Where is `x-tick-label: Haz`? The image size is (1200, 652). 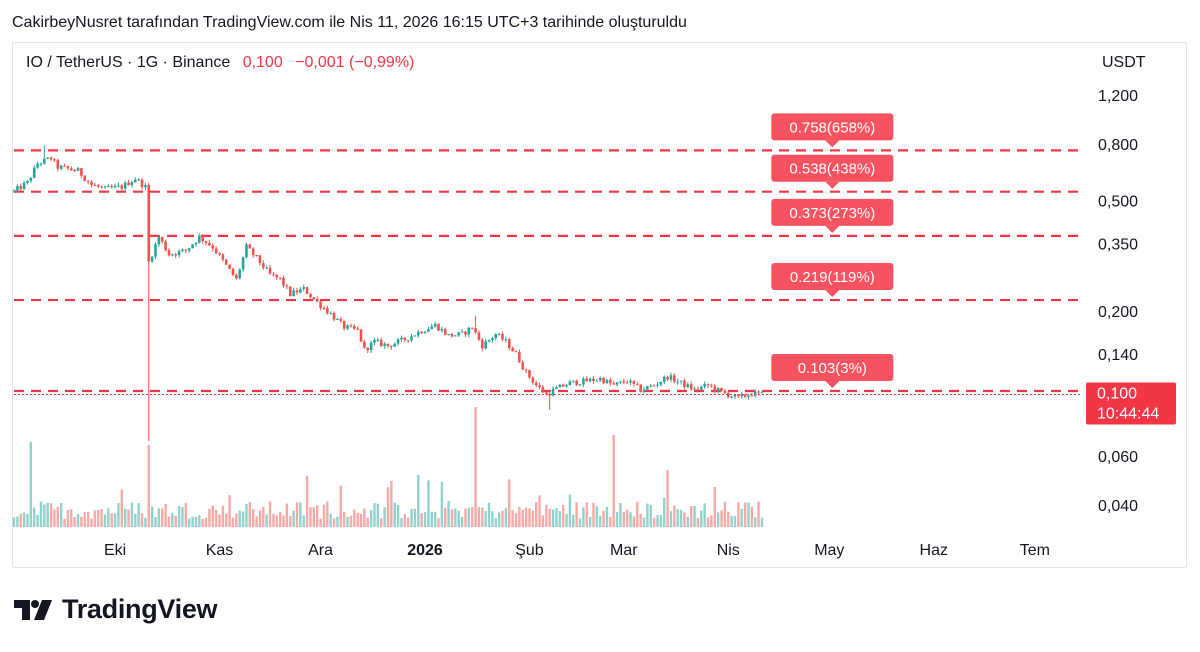
x-tick-label: Haz is located at coordinates (934, 550).